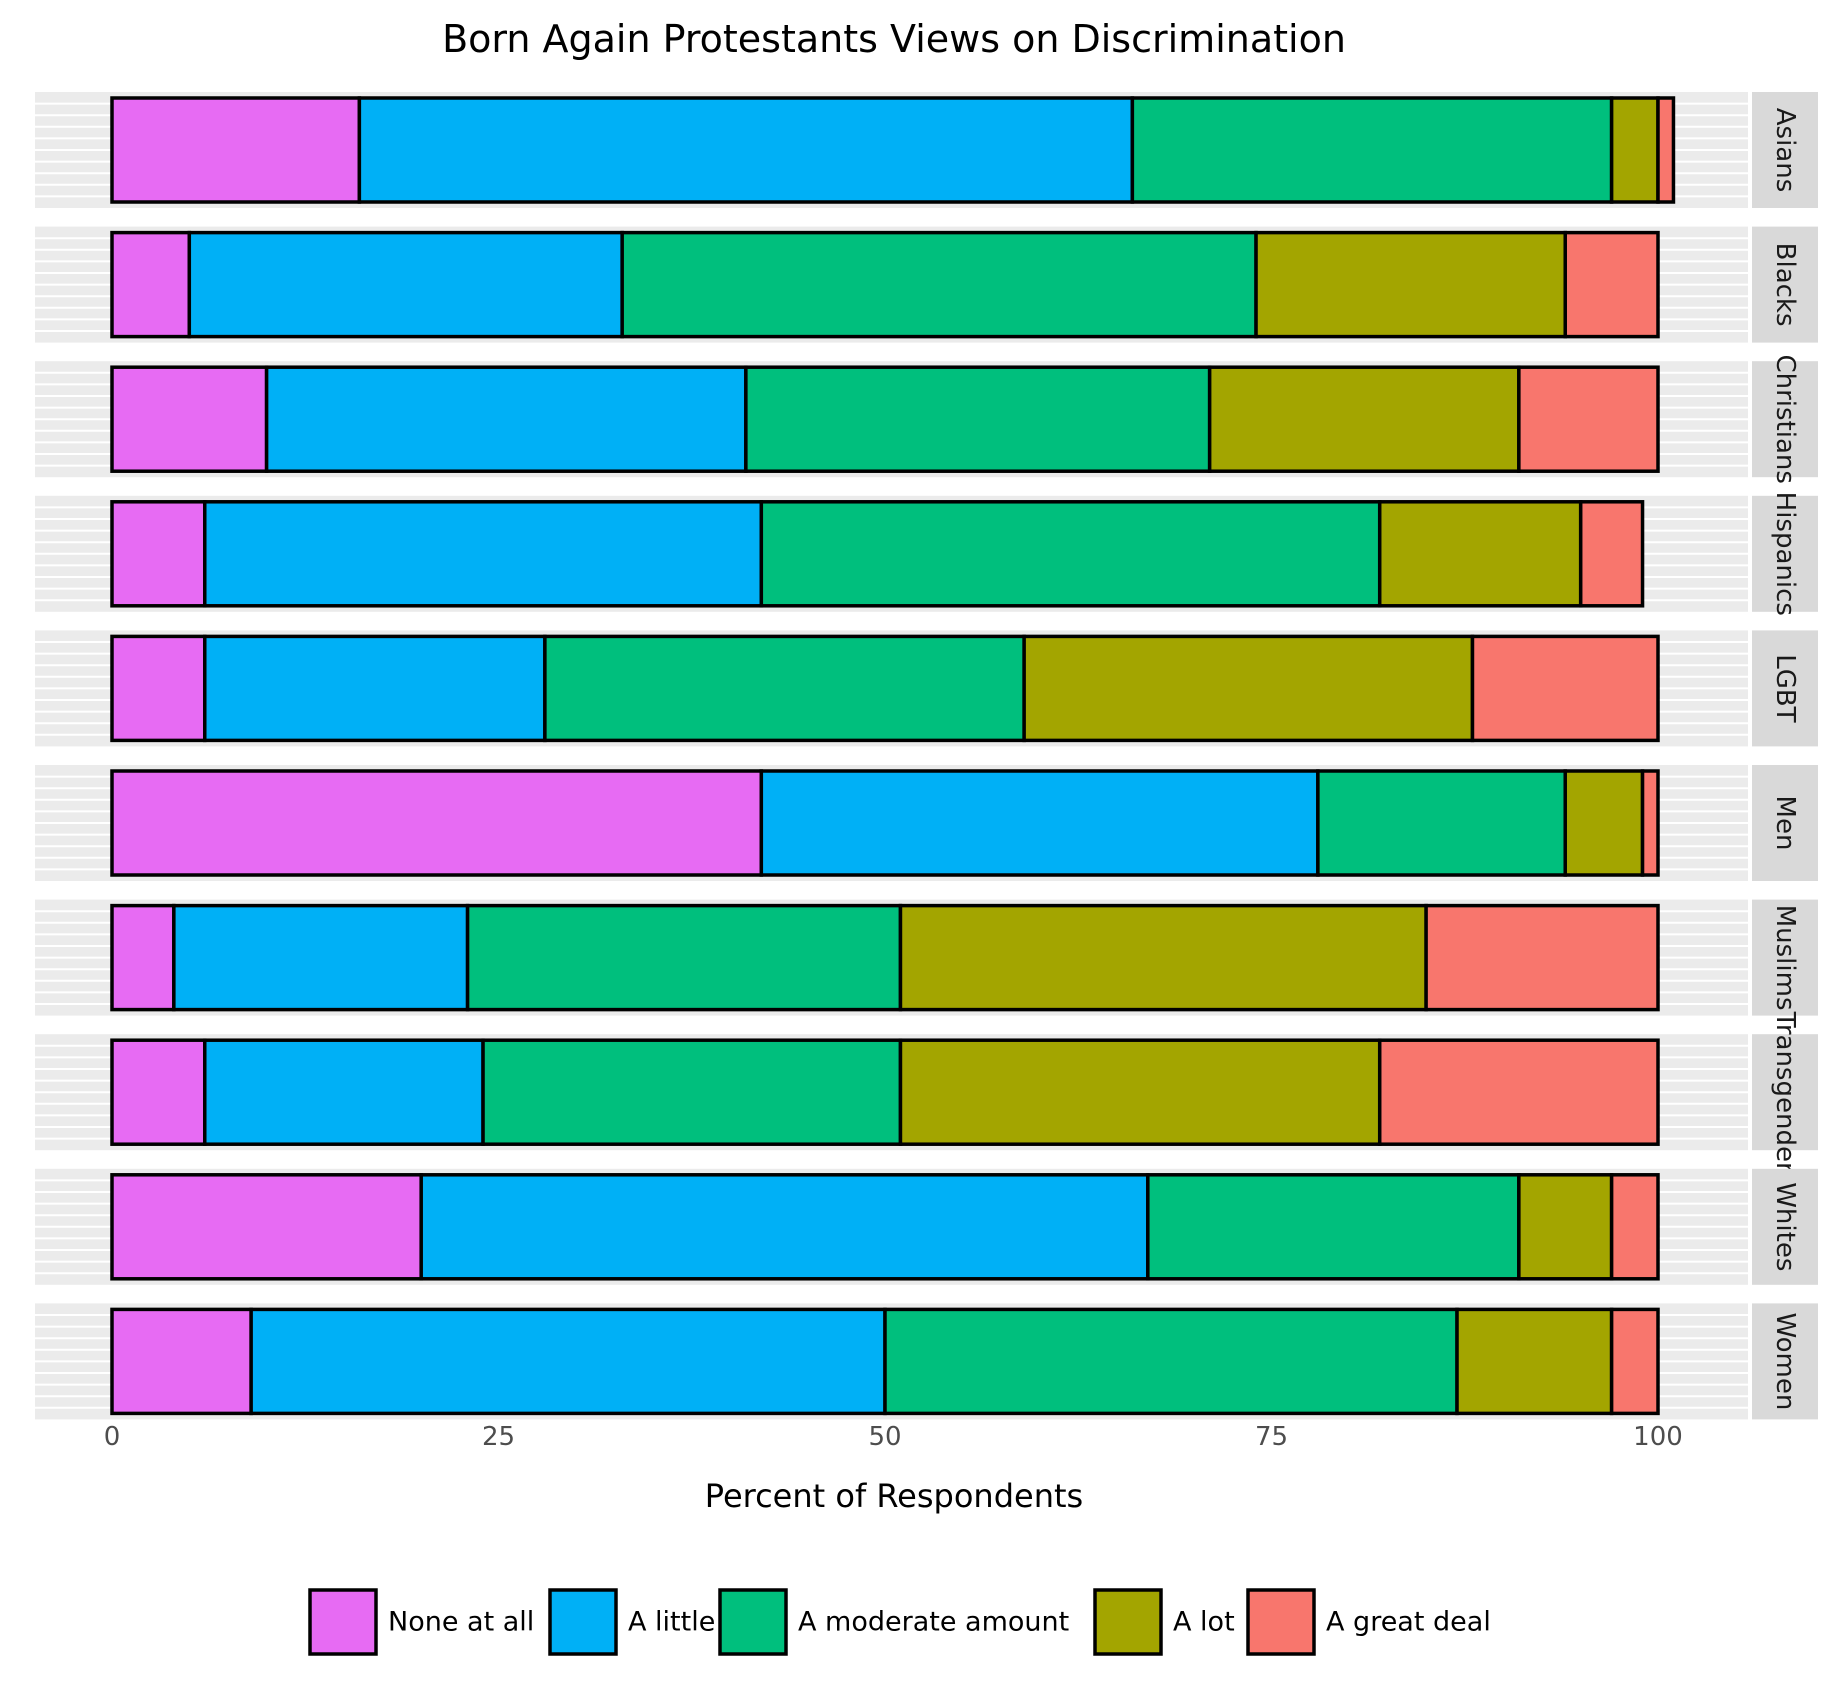 The width and height of the screenshot is (1834, 1700). What do you see at coordinates (1634, 1227) in the screenshot?
I see `bar-segment-whites-a-great-deal` at bounding box center [1634, 1227].